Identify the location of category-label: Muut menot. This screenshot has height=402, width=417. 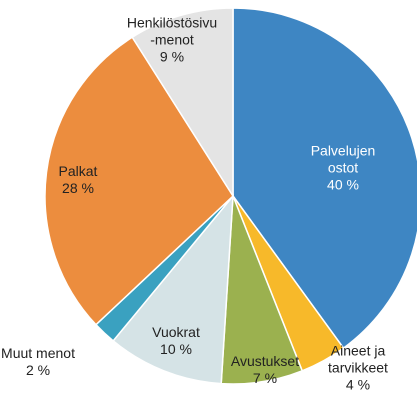
(38, 353).